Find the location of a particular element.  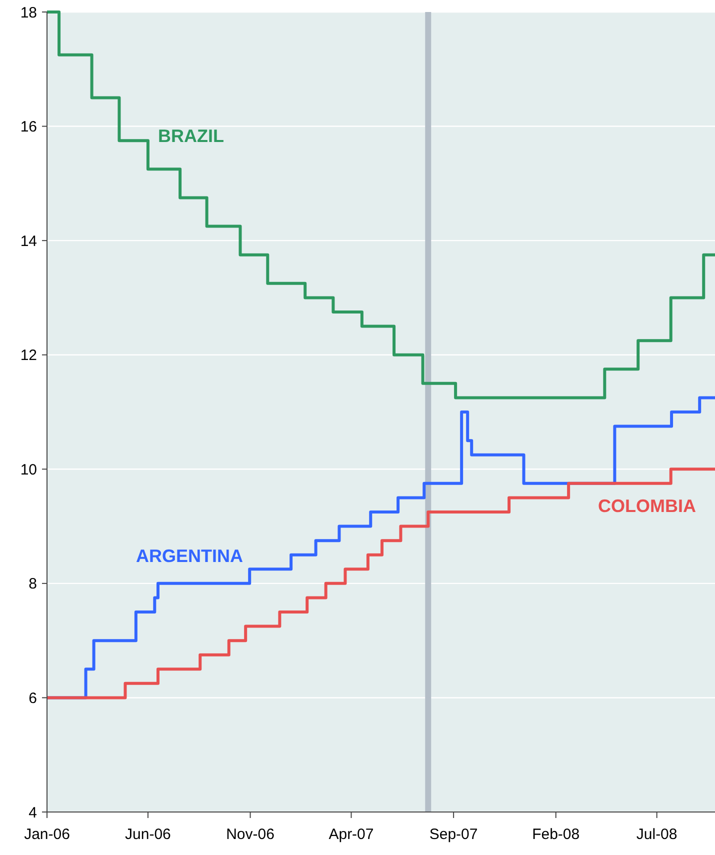

x-tick-label: Jan-06 is located at coordinates (47, 834).